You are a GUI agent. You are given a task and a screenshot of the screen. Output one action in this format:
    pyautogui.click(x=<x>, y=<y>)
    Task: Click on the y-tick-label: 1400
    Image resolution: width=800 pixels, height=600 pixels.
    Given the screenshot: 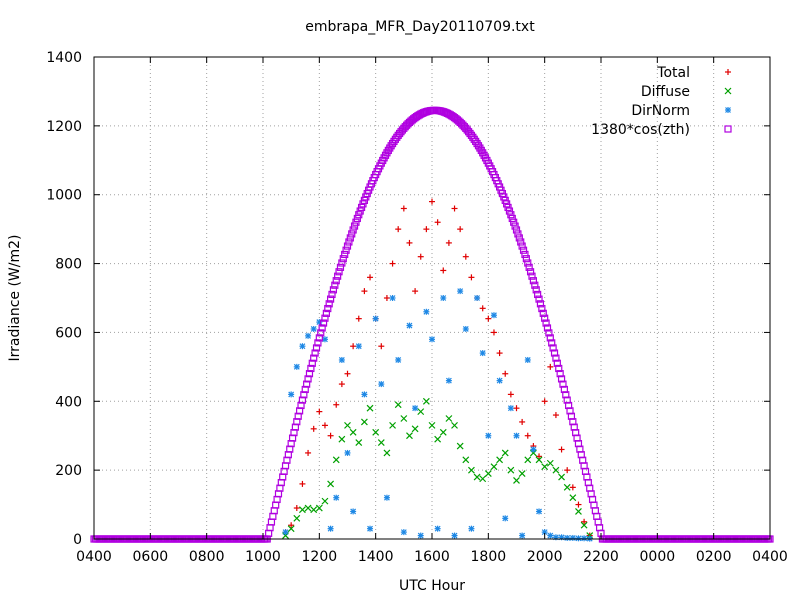 What is the action you would take?
    pyautogui.click(x=64, y=58)
    